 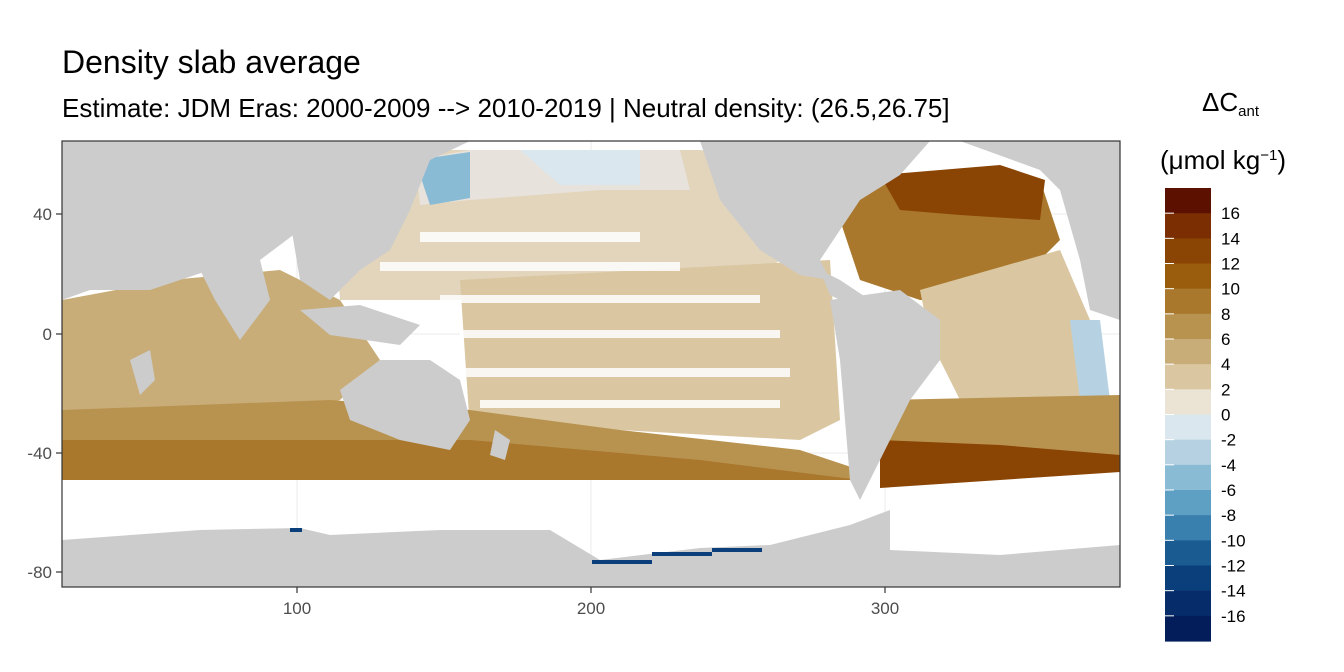 What do you see at coordinates (580, 167) in the screenshot?
I see `field-kuroshio-blue` at bounding box center [580, 167].